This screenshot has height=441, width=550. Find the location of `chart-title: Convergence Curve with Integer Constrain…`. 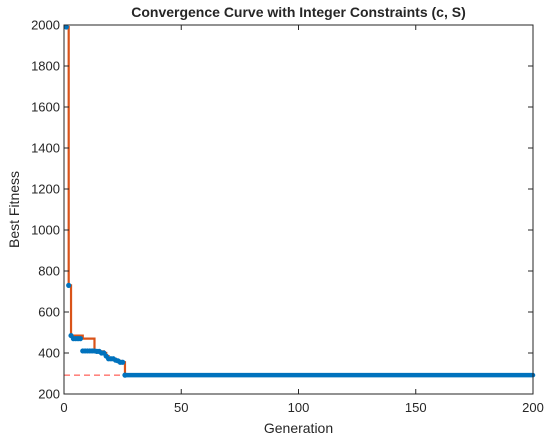

chart-title: Convergence Curve with Integer Constrain… is located at coordinates (298, 12).